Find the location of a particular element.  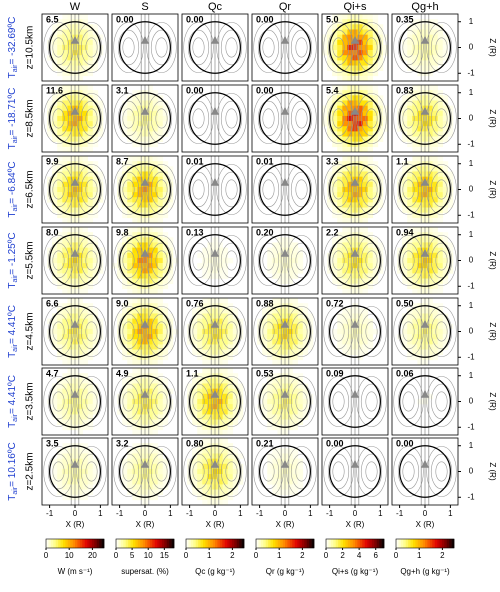

peak-value: 9.0 is located at coordinates (122, 303).